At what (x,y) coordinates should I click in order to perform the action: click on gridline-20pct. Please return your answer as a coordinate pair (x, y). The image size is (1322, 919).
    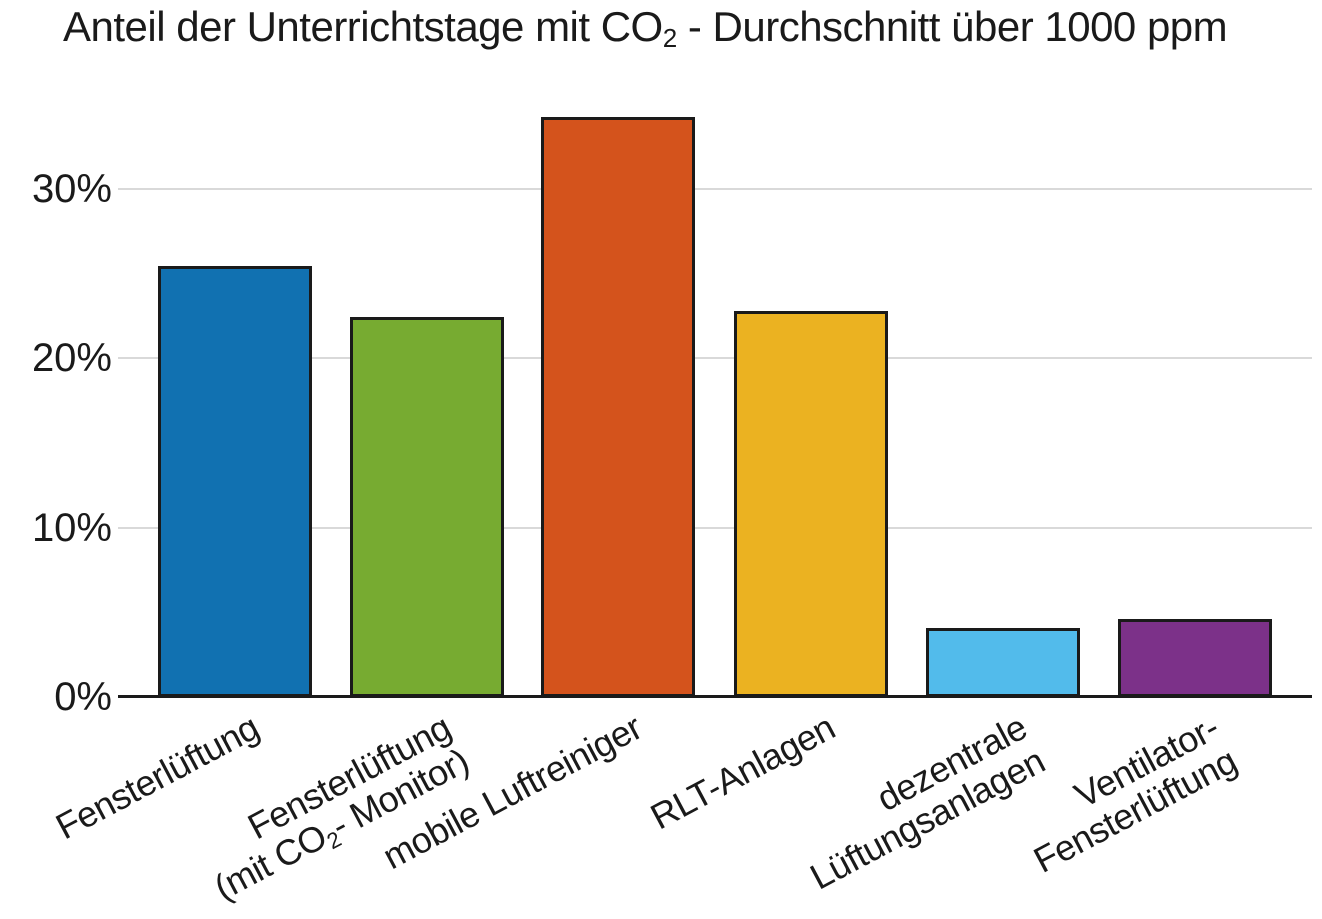
    Looking at the image, I should click on (715, 358).